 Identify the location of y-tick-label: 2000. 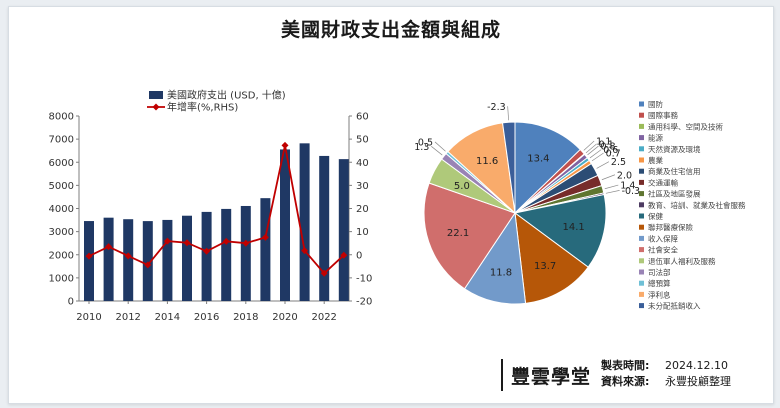
(61, 255).